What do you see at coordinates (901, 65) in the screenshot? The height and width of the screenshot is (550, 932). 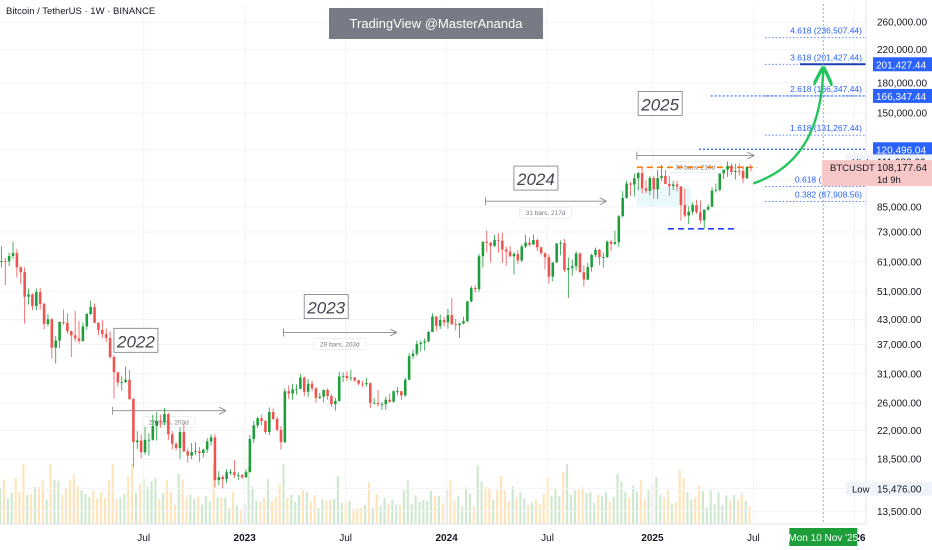 I see `price-tag: 201,427.44` at bounding box center [901, 65].